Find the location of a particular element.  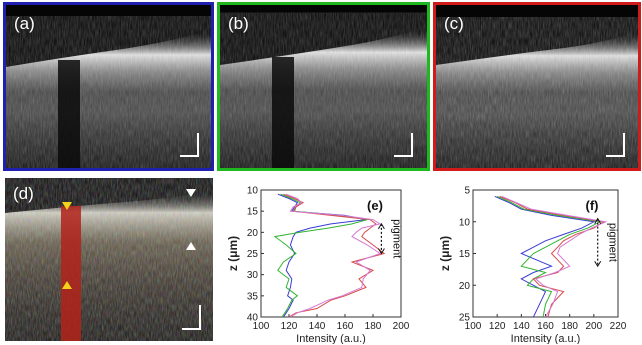

panel-label-a: (a) is located at coordinates (24, 23).